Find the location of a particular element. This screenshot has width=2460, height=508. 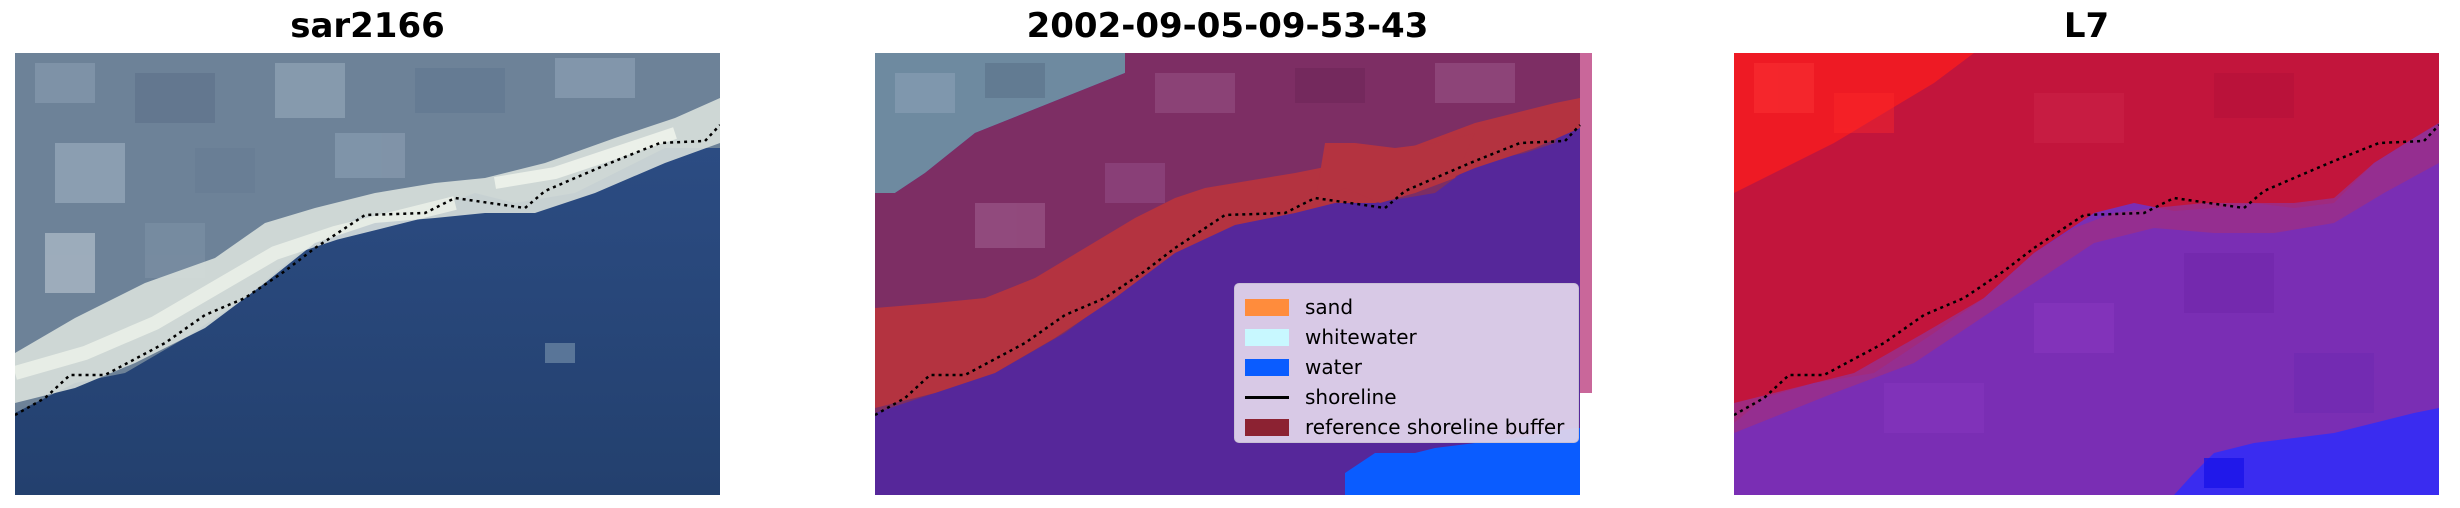

panel-title-satellite: sar2166 is located at coordinates (367, 26).